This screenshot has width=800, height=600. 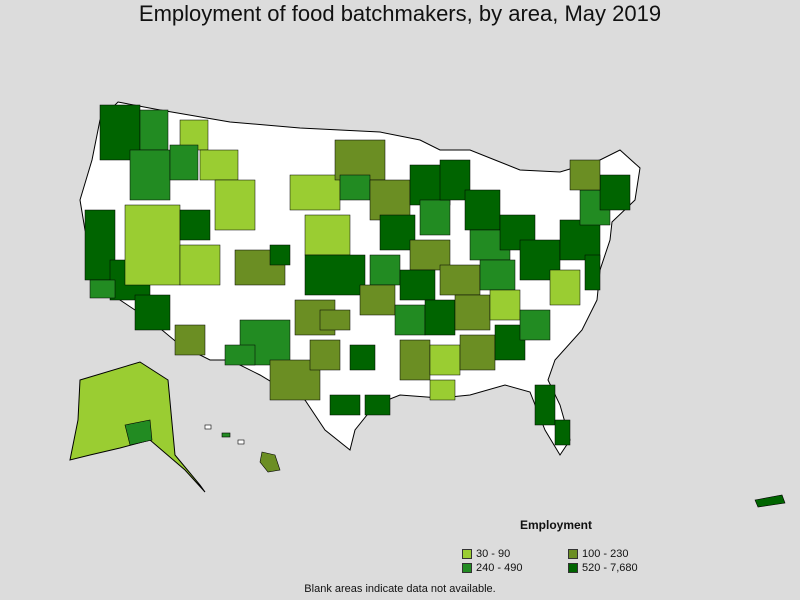 I want to click on legend-item-100-230: 100 - 230, so click(x=623, y=554).